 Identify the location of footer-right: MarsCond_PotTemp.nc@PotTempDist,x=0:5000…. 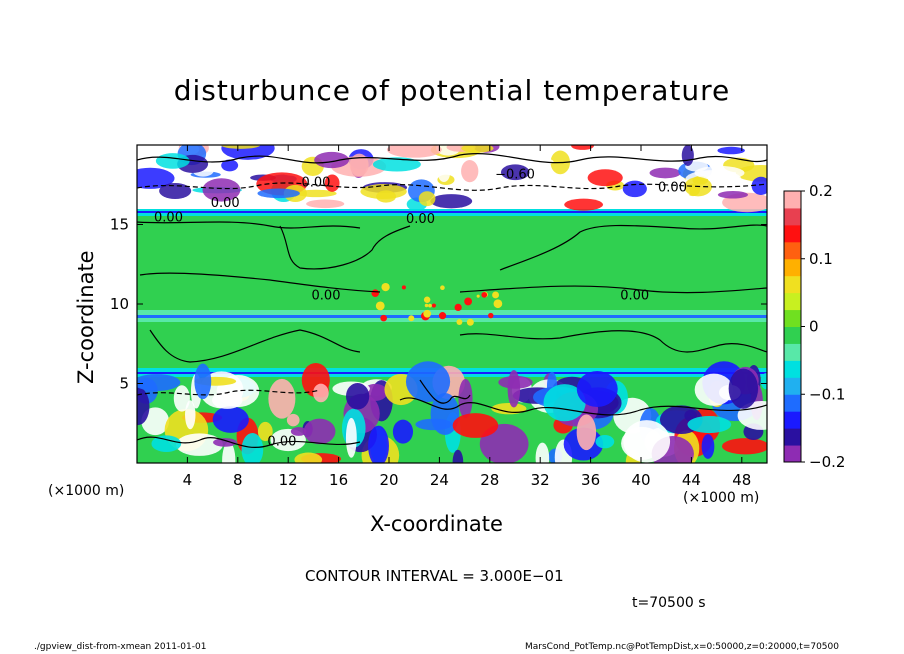
(682, 647).